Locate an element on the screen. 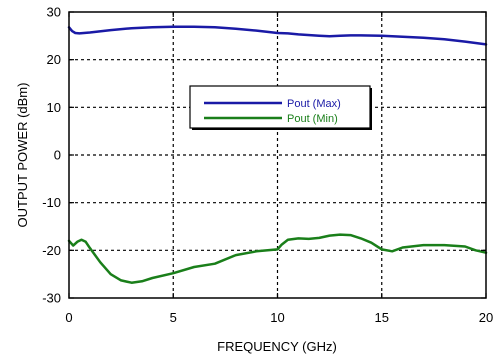 This screenshot has height=356, width=495. x-tick-label: 0 is located at coordinates (68, 317).